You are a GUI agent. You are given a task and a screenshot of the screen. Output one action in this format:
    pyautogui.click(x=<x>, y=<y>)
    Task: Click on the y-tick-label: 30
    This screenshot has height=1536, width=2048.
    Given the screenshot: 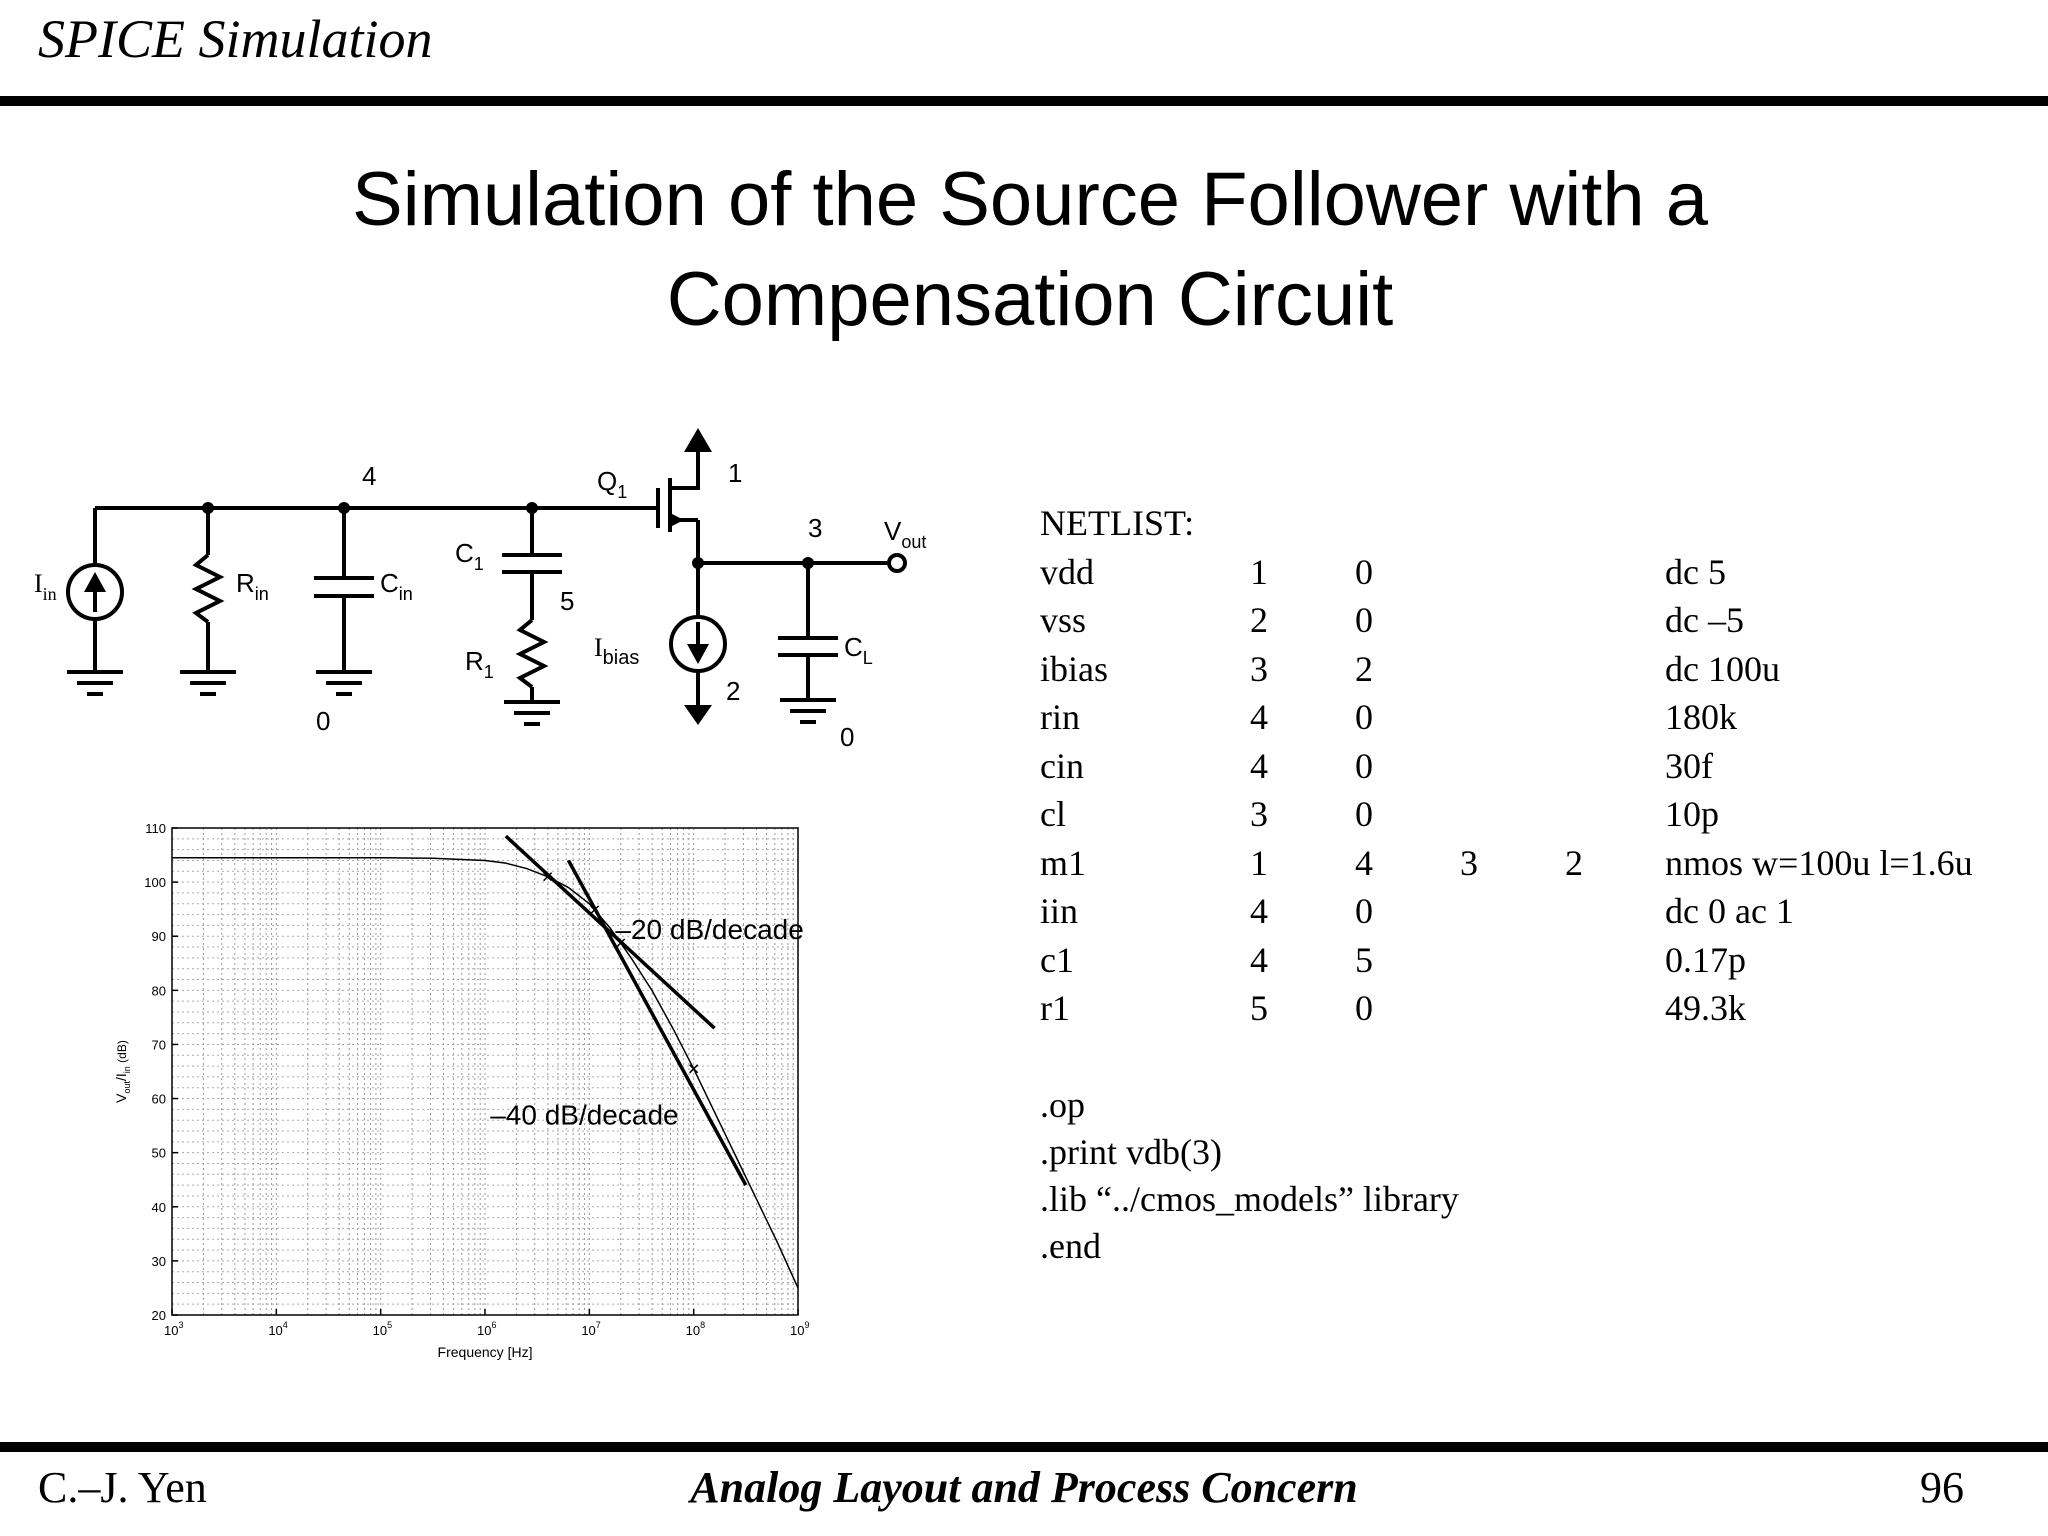 What is the action you would take?
    pyautogui.click(x=159, y=1261)
    